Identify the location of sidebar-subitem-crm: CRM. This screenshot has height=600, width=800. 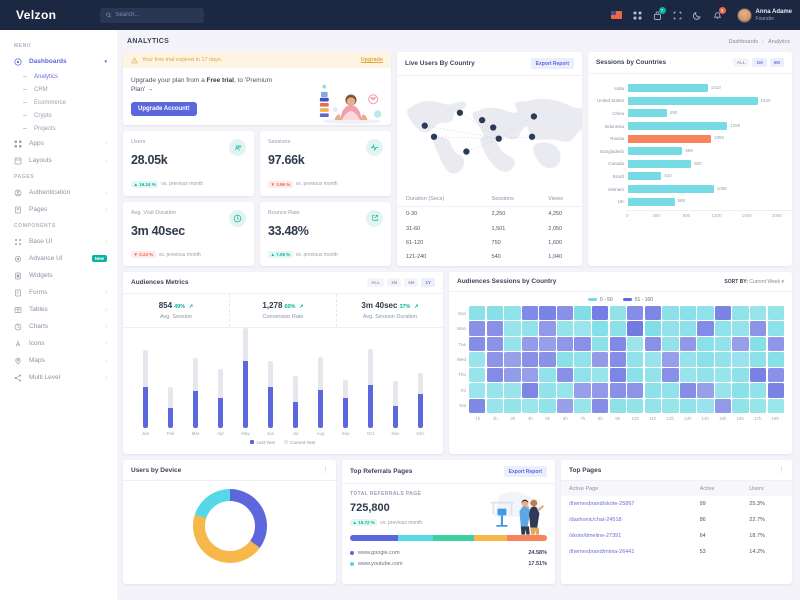
(58, 89).